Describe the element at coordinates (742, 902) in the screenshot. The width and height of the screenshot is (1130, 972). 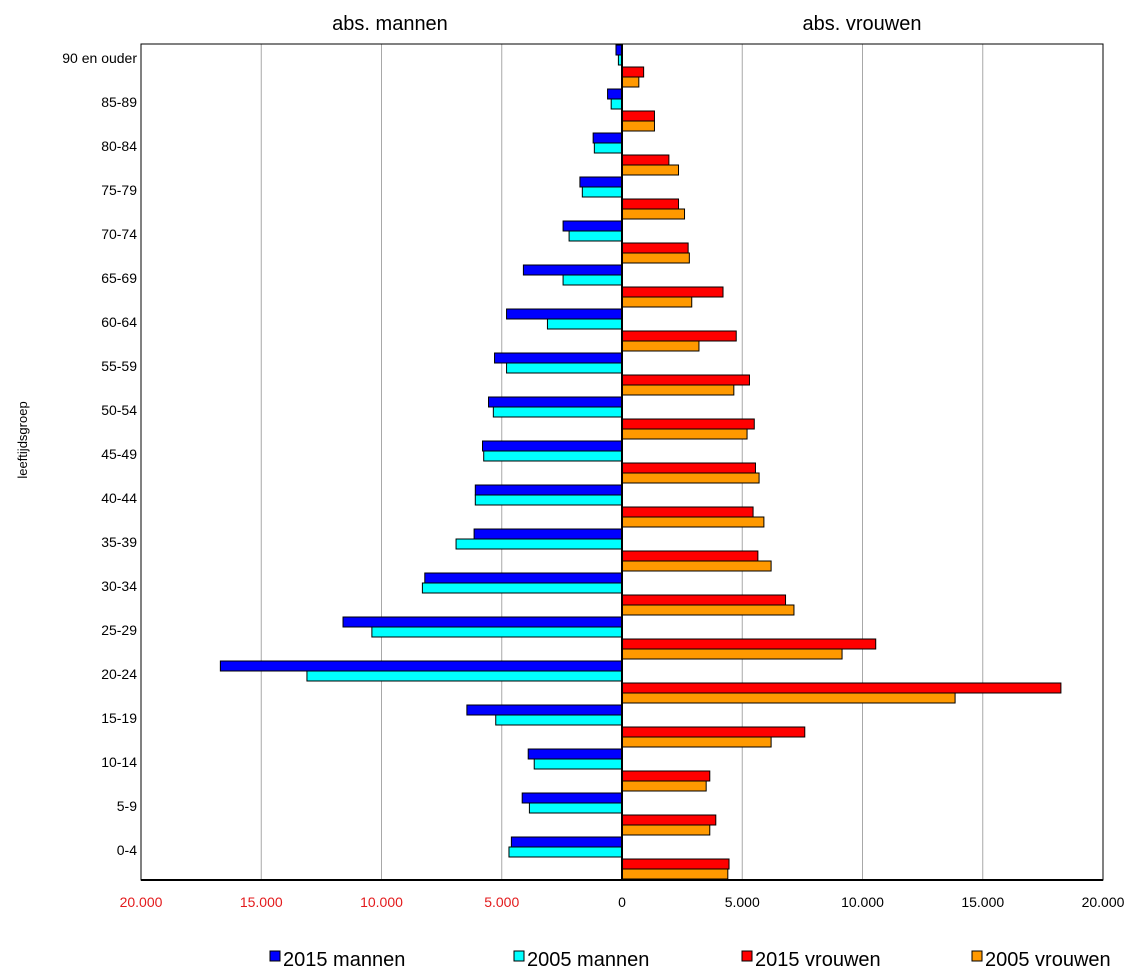
I see `x-tick-label-5: 5.000` at that location.